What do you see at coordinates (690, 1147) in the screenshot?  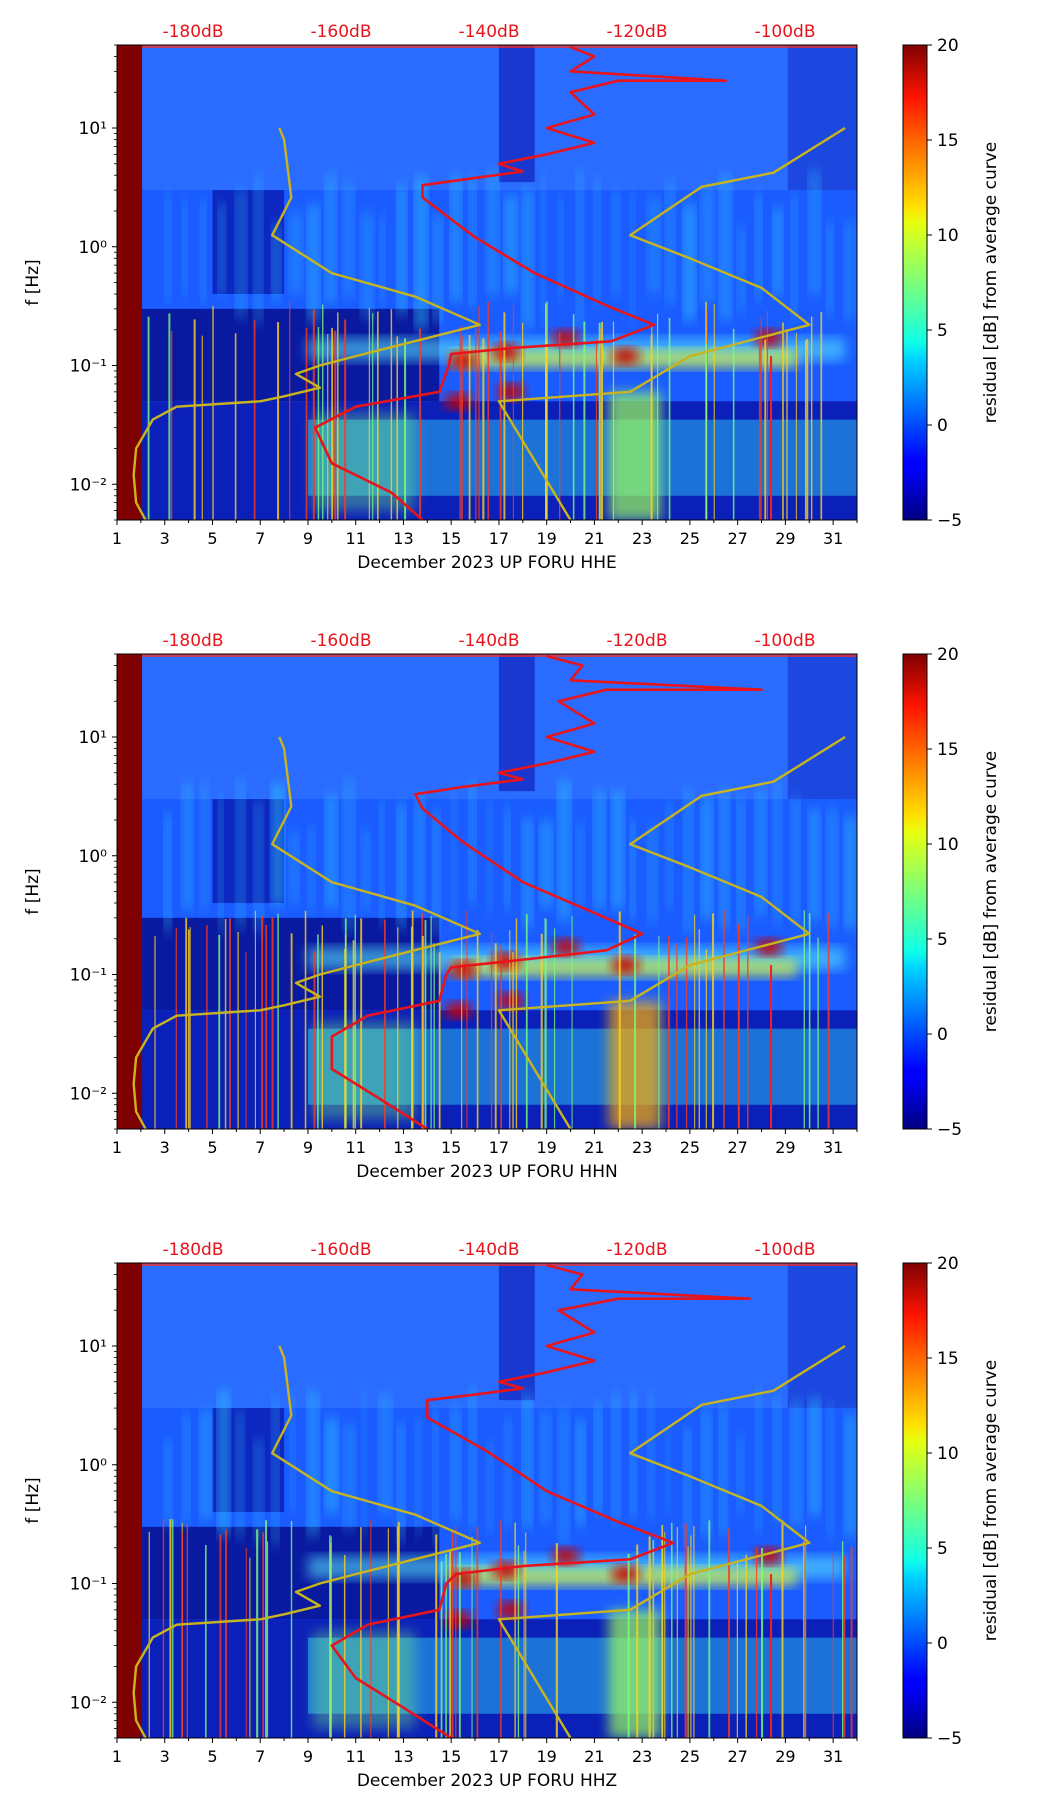 I see `x-tick-label: 25` at bounding box center [690, 1147].